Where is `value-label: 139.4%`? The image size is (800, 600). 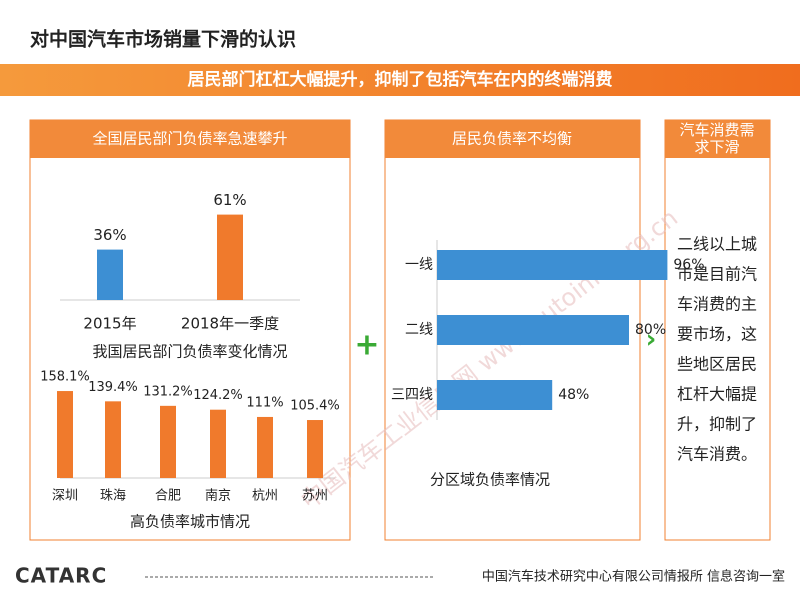 value-label: 139.4% is located at coordinates (113, 387).